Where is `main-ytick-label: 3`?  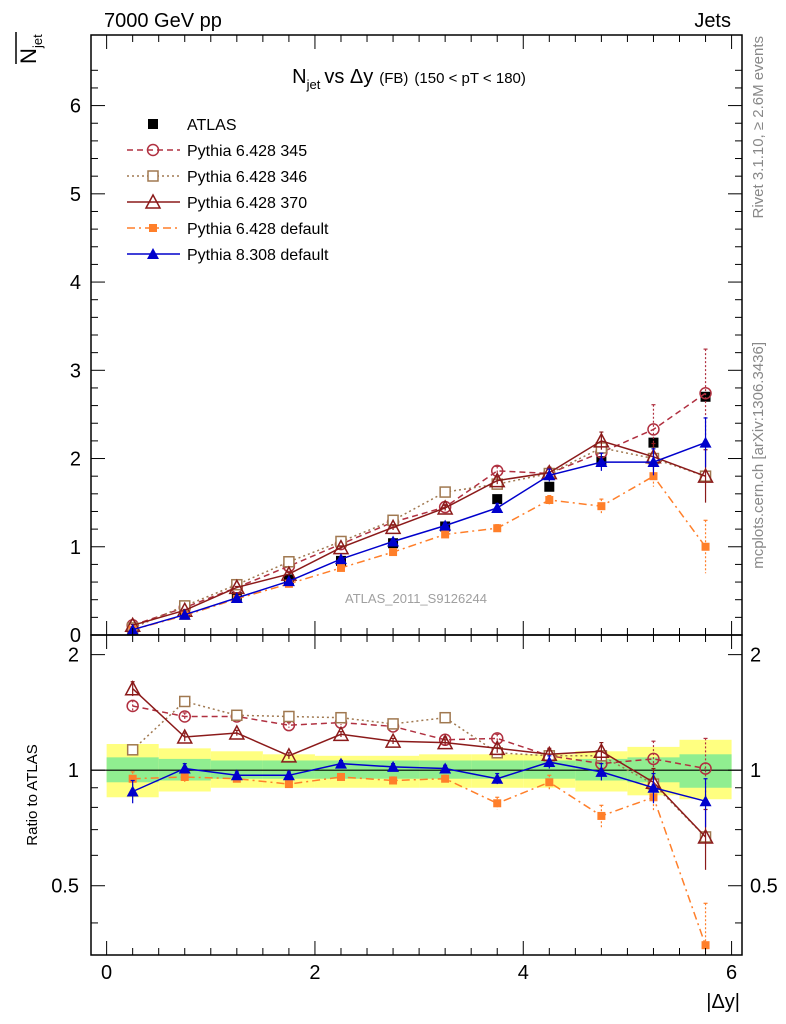
main-ytick-label: 3 is located at coordinates (75, 371).